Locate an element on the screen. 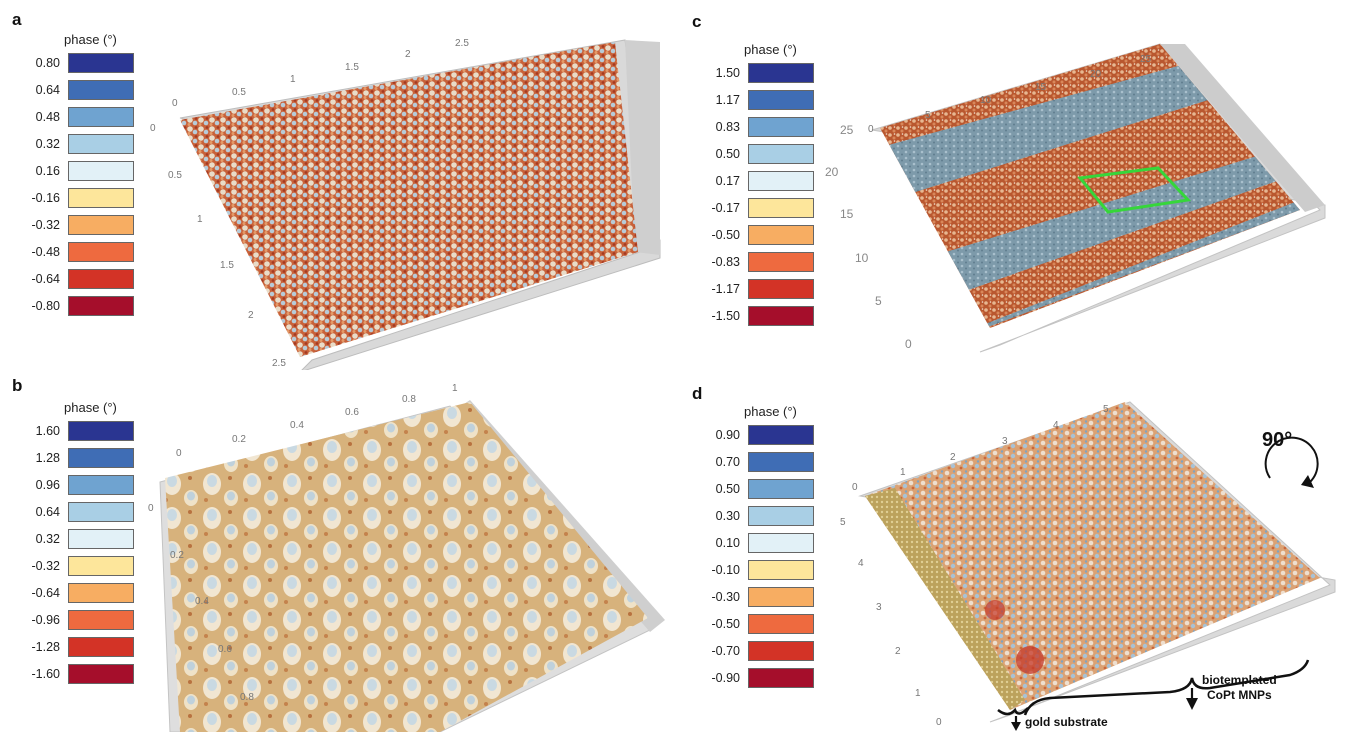 The height and width of the screenshot is (732, 1351). rotate-arrowhead-icon is located at coordinates (1307, 481).